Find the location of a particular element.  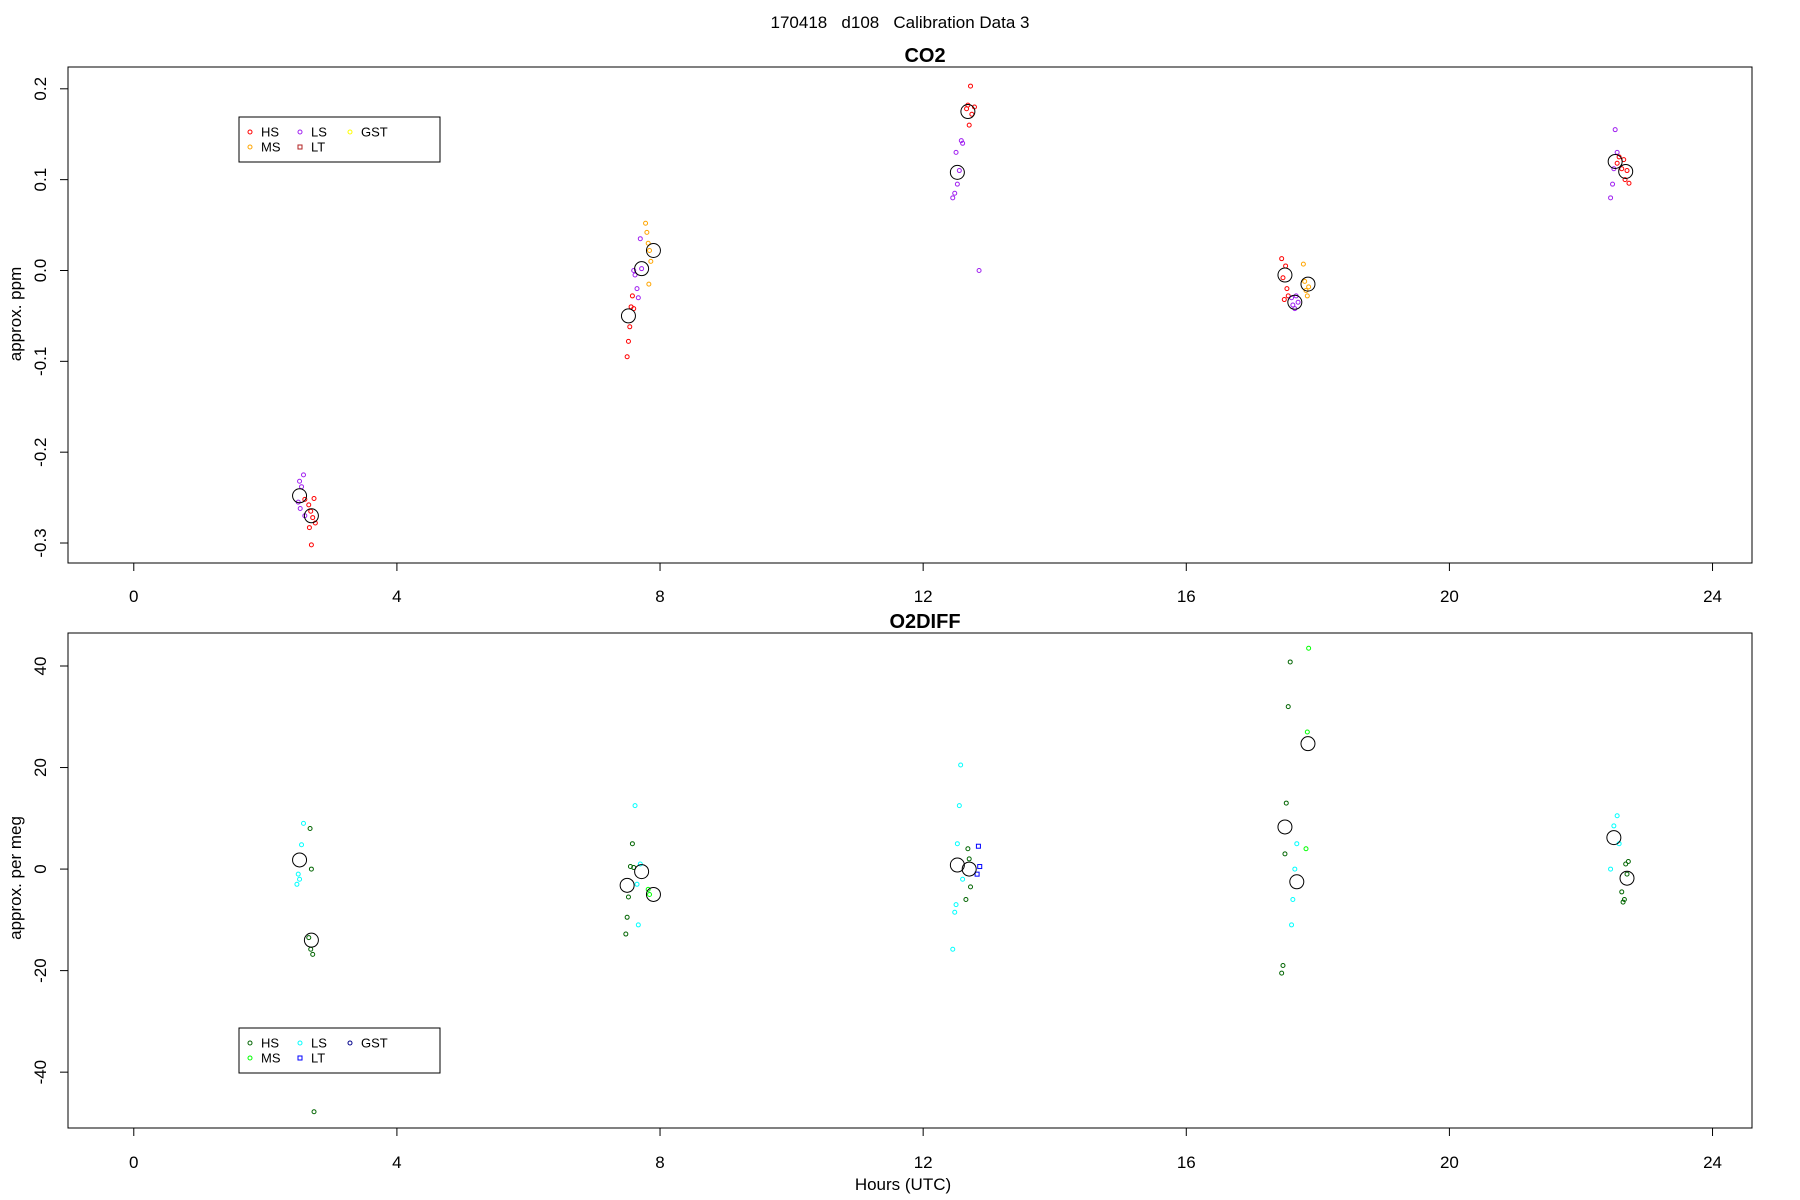

o2diff-legend-item-ms: MS is located at coordinates (264, 1058).